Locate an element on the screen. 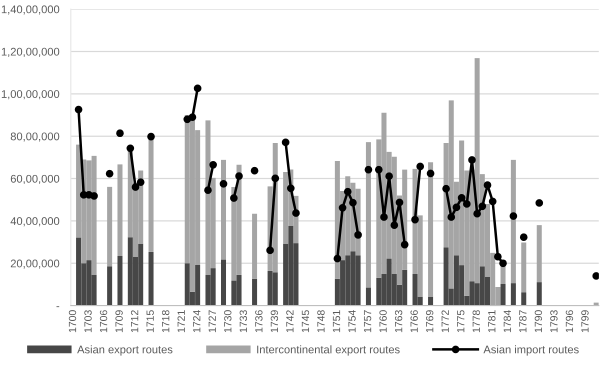 This screenshot has height=366, width=600. x-tick-label: 1790 is located at coordinates (538, 321).